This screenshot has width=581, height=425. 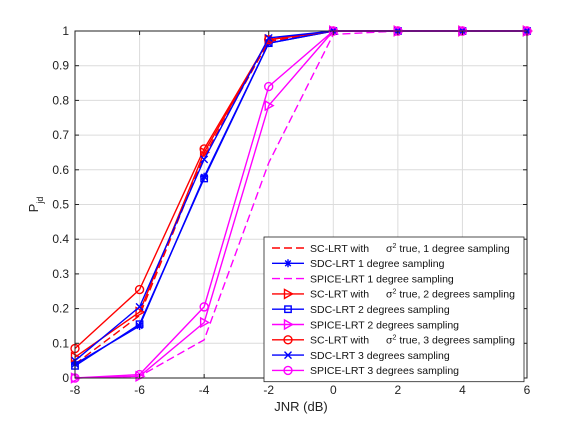 I want to click on legend-label-text: true, 2 degrees sampling, so click(x=455, y=295).